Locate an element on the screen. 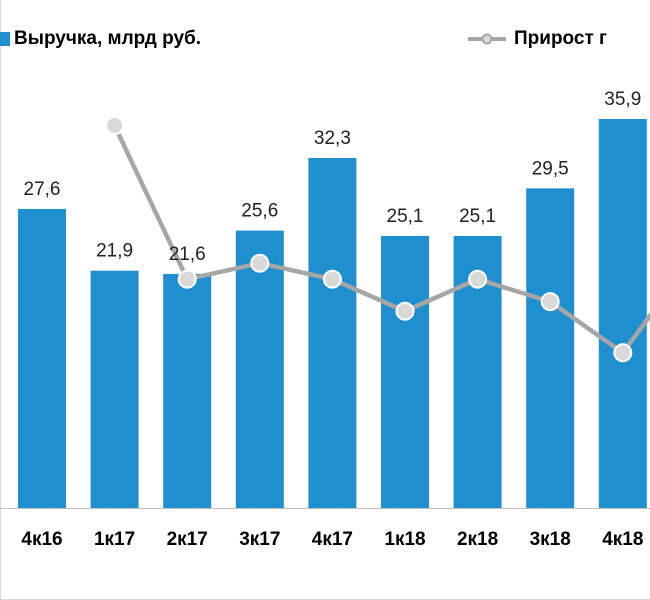 The width and height of the screenshot is (650, 600). bar-value-label-6: 25,1 is located at coordinates (477, 216).